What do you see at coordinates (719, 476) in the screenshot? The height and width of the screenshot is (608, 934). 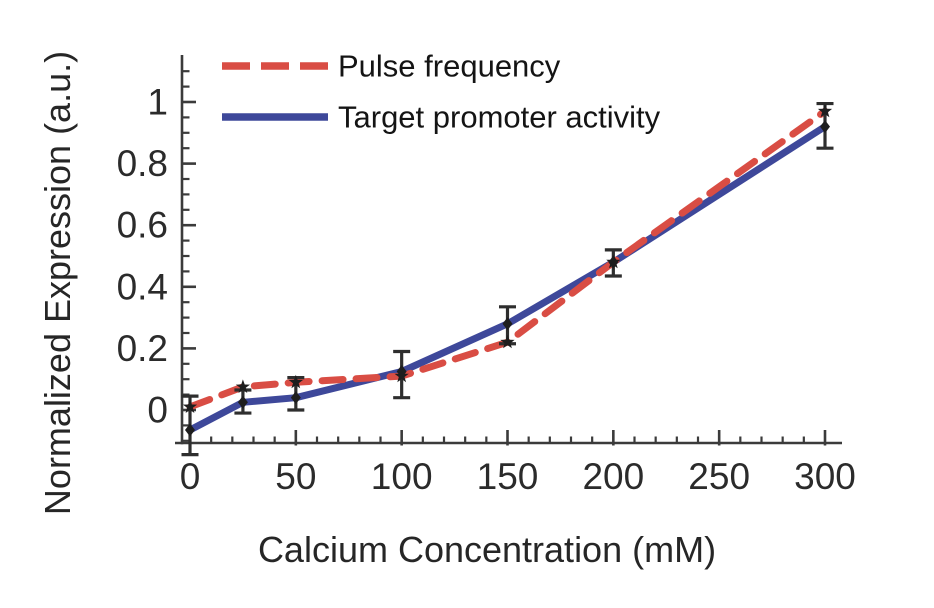 I see `x-tick-label: 250` at bounding box center [719, 476].